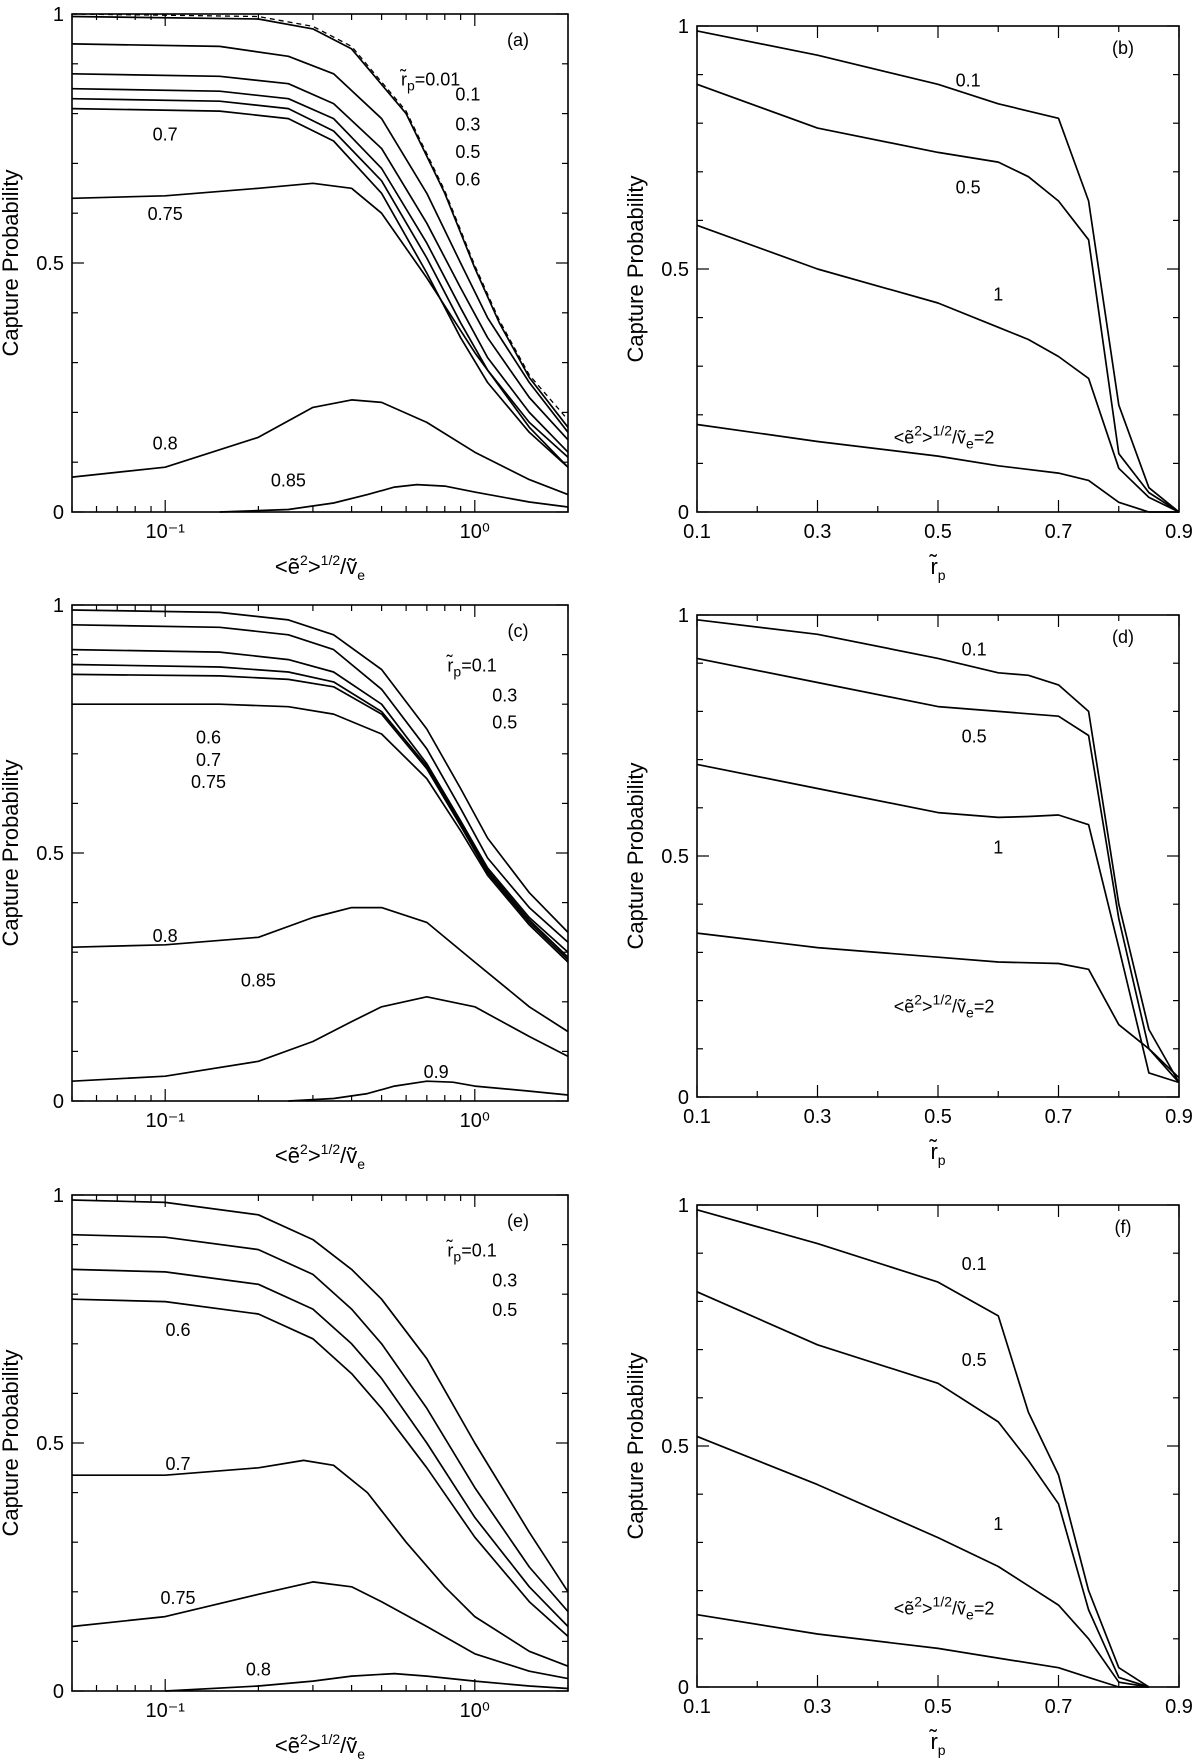 This screenshot has width=1200, height=1761. I want to click on x-axis-label: <ẽ2>1/2/ṽe, so click(320, 1746).